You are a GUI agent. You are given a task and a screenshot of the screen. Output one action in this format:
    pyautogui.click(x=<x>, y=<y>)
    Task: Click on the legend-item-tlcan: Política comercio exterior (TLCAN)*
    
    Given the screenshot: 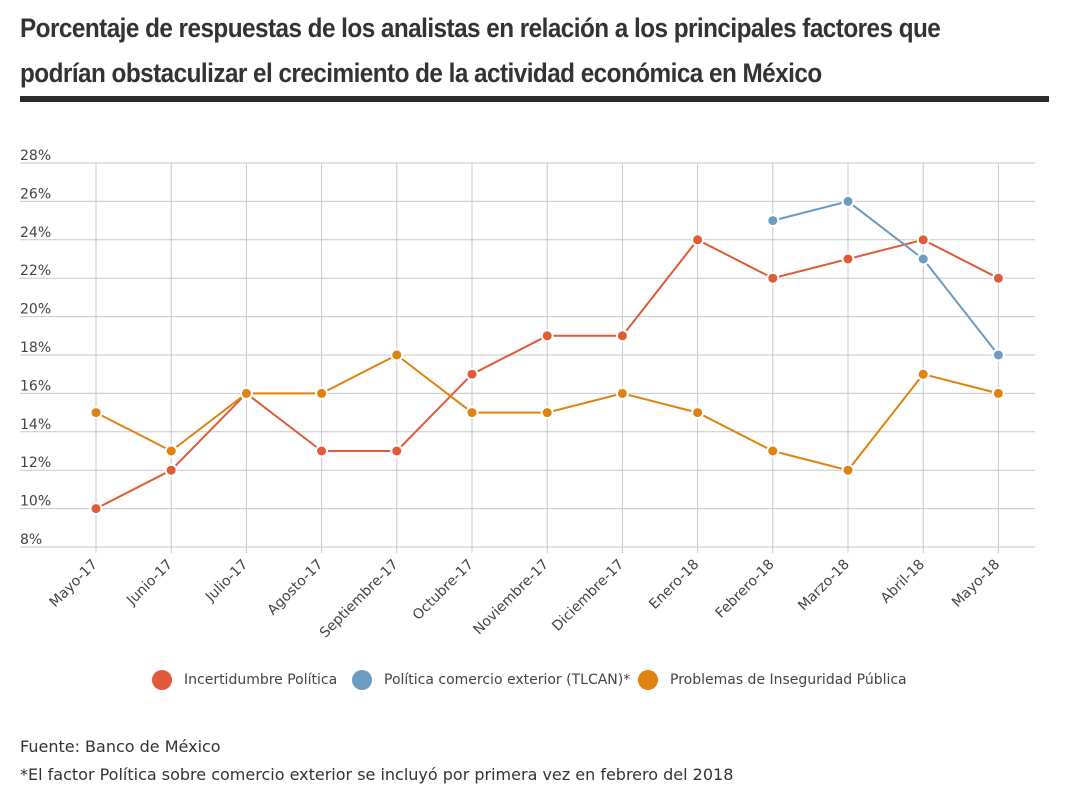 What is the action you would take?
    pyautogui.click(x=491, y=680)
    